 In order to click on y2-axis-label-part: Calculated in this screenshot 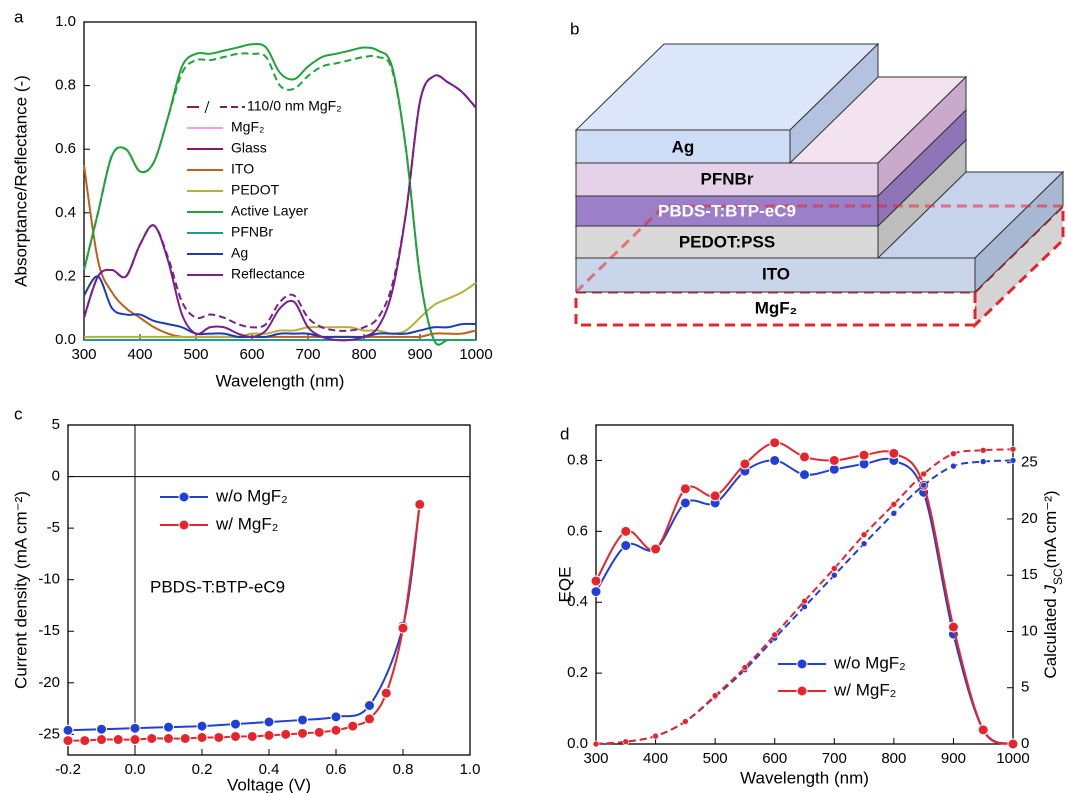, I will do `click(1050, 636)`.